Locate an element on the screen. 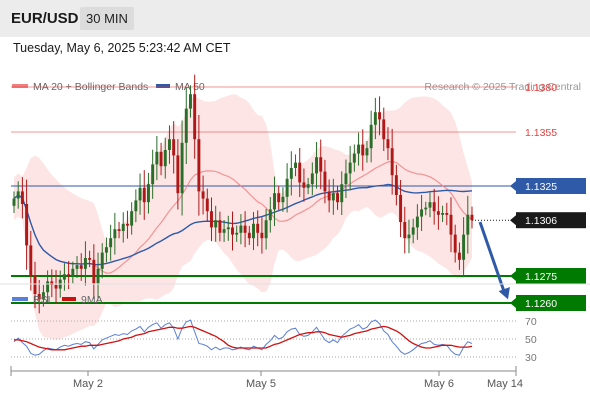  timeframe-badge: 30 MIN is located at coordinates (107, 18).